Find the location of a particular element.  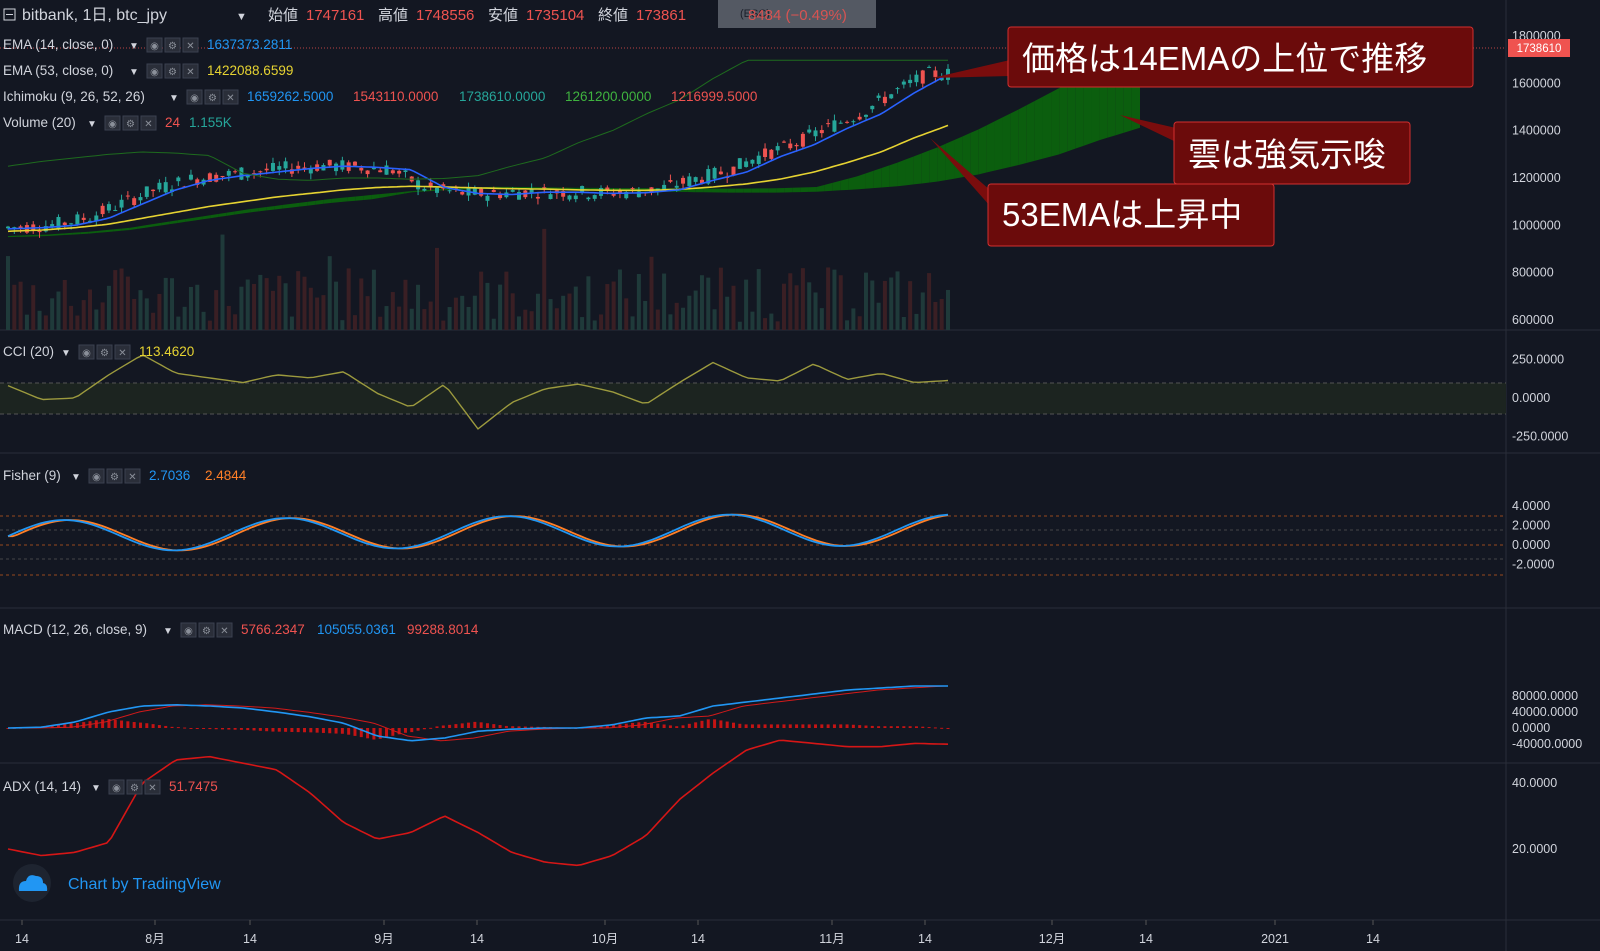

legend-label: EMA (14, close, 0) is located at coordinates (58, 44).